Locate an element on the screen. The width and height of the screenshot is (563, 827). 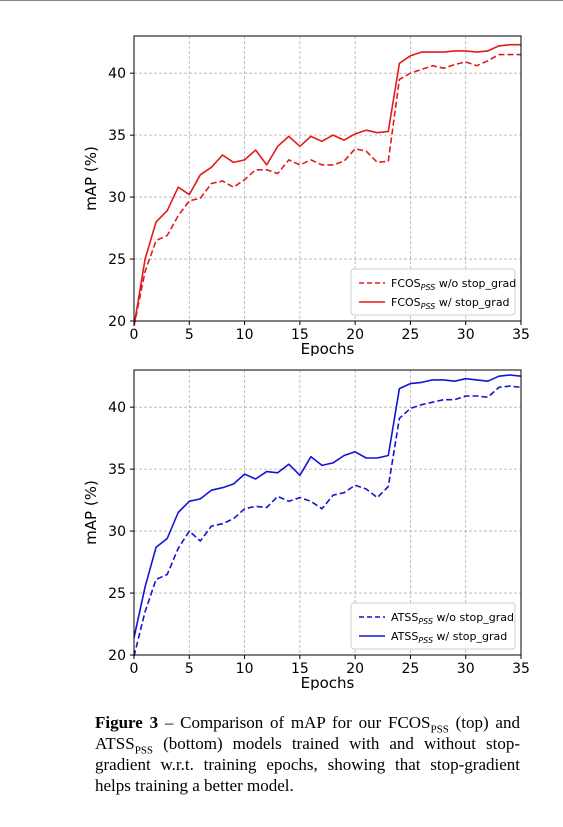
c1-y-tick-label: 25 is located at coordinates (117, 594).